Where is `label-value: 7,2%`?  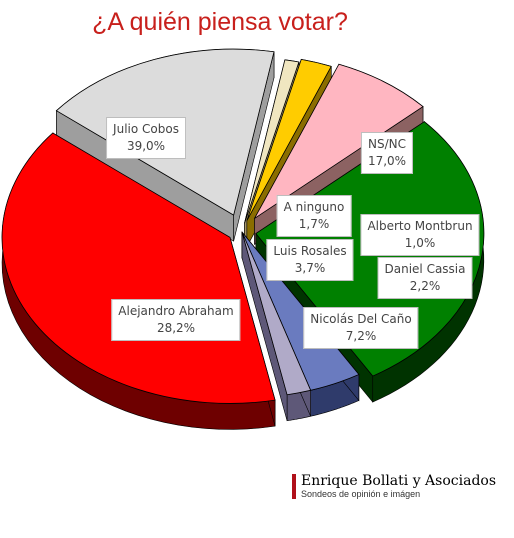
label-value: 7,2% is located at coordinates (361, 336).